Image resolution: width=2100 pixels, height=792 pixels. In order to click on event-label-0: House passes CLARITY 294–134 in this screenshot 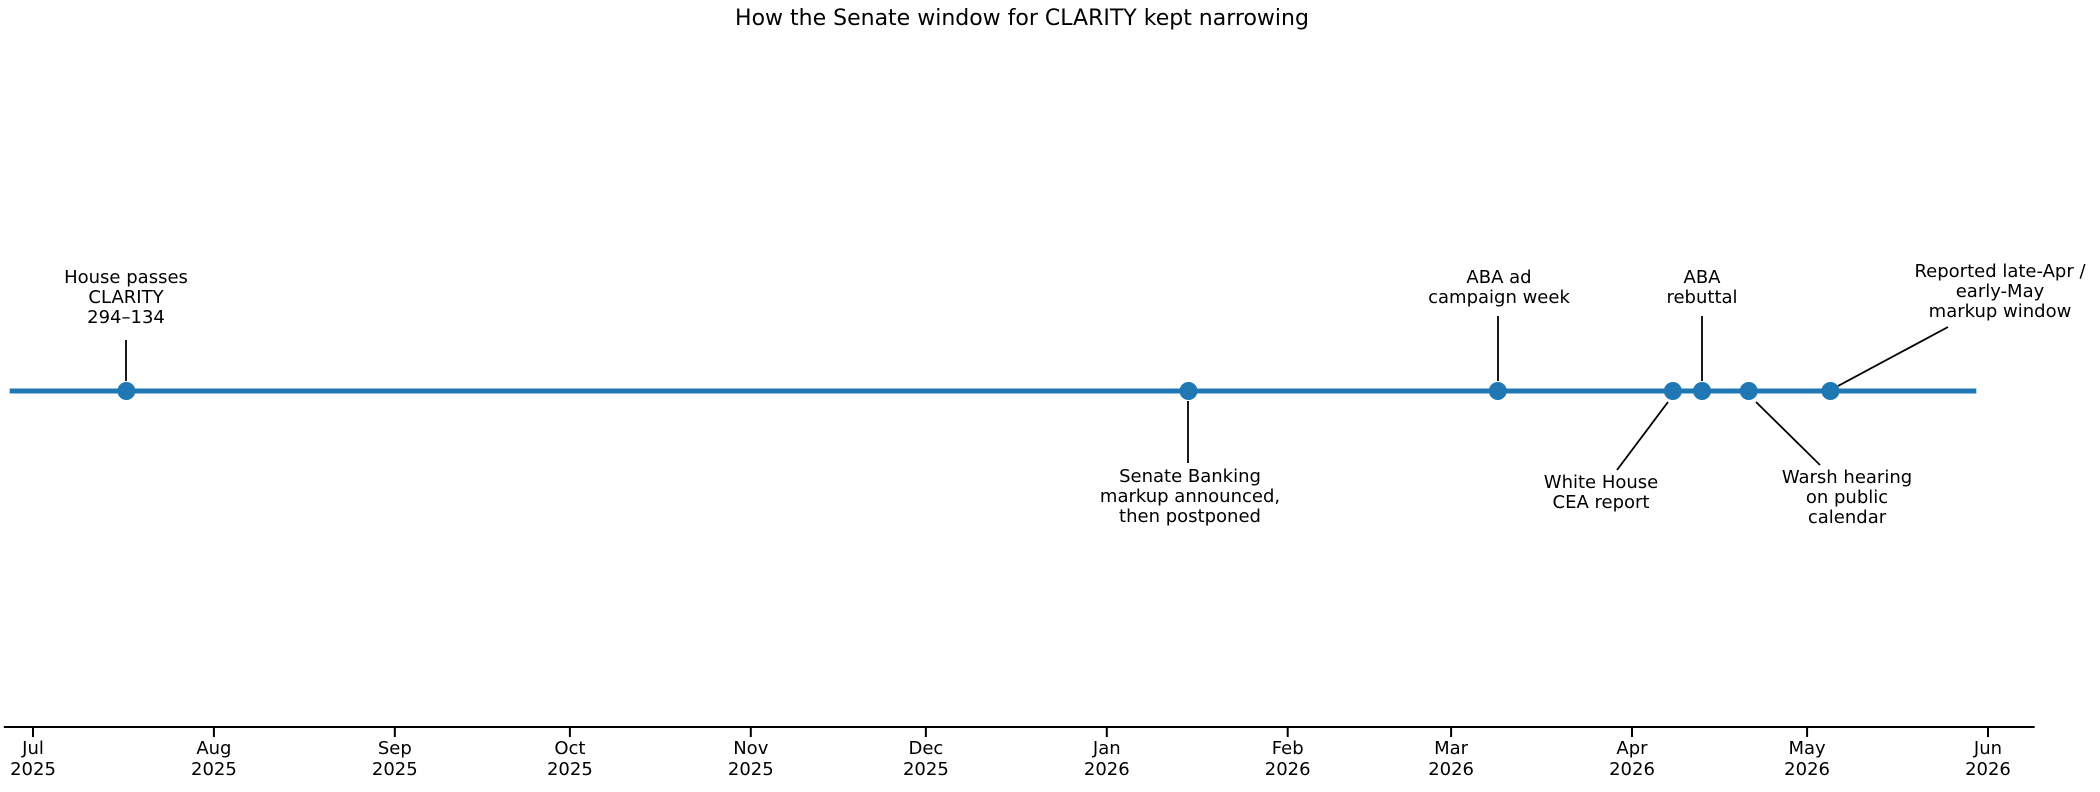, I will do `click(126, 297)`.